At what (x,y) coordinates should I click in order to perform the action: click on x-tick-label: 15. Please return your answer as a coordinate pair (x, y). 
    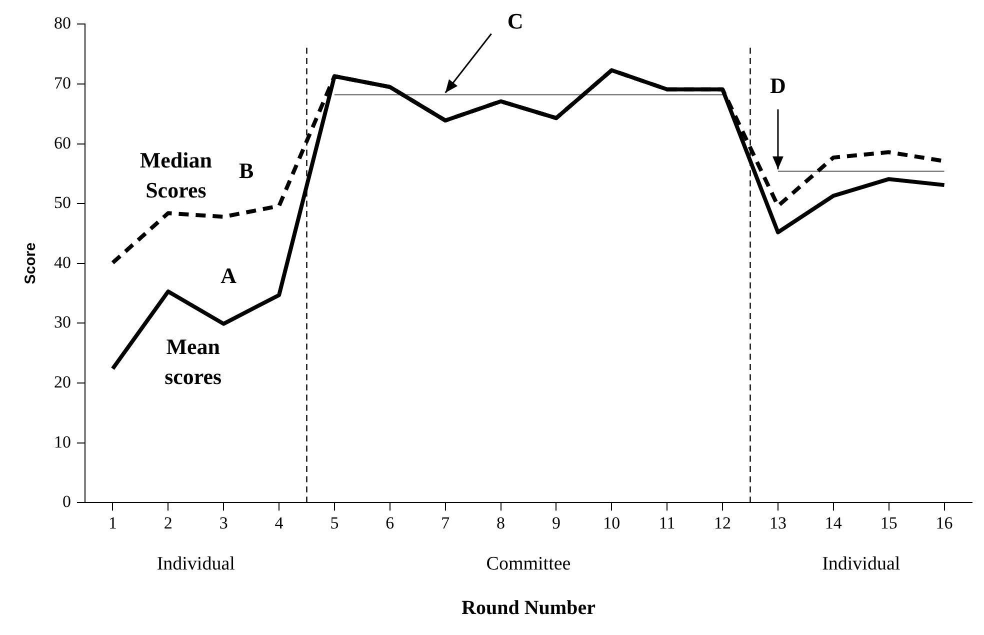
    Looking at the image, I should click on (889, 522).